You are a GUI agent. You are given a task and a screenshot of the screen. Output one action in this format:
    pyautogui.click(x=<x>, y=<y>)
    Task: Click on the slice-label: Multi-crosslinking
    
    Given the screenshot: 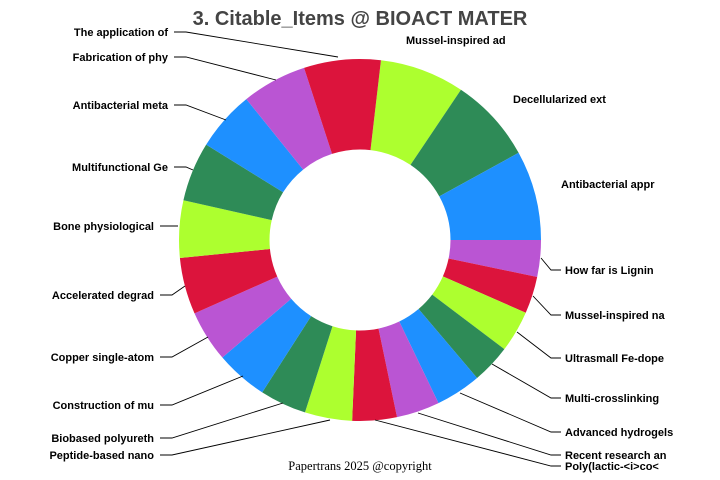 What is the action you would take?
    pyautogui.click(x=612, y=399)
    